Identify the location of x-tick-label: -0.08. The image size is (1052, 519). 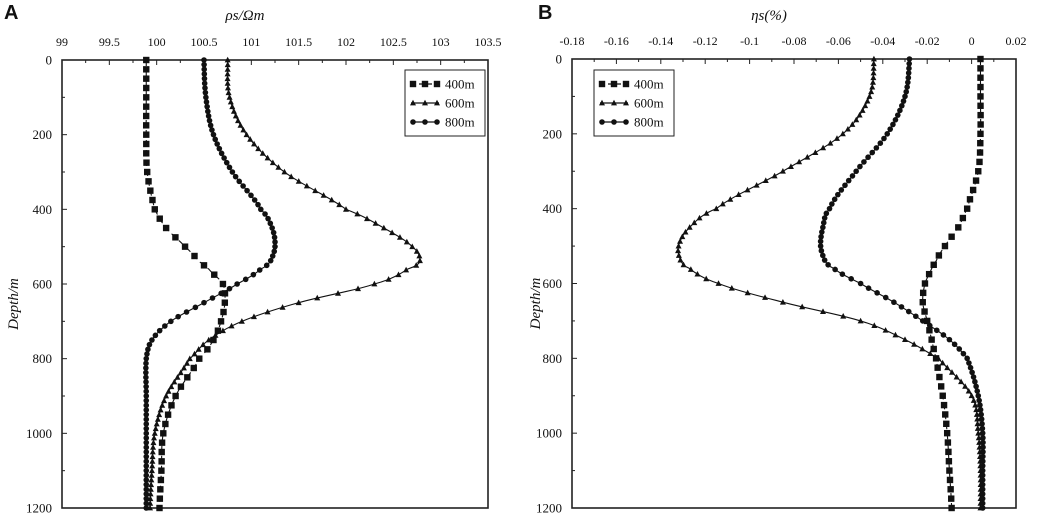
(794, 41).